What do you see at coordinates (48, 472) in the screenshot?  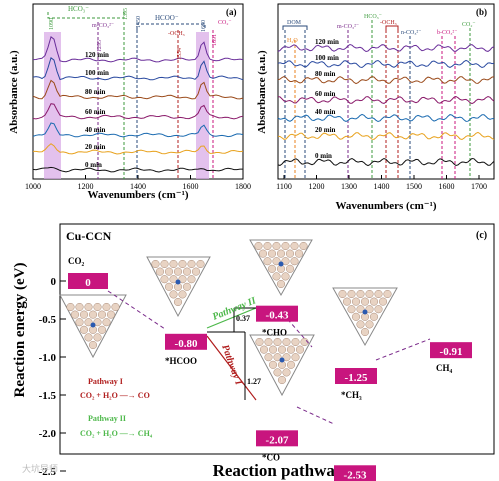 I see `panel-c-ytick-label: -2.5` at bounding box center [48, 472].